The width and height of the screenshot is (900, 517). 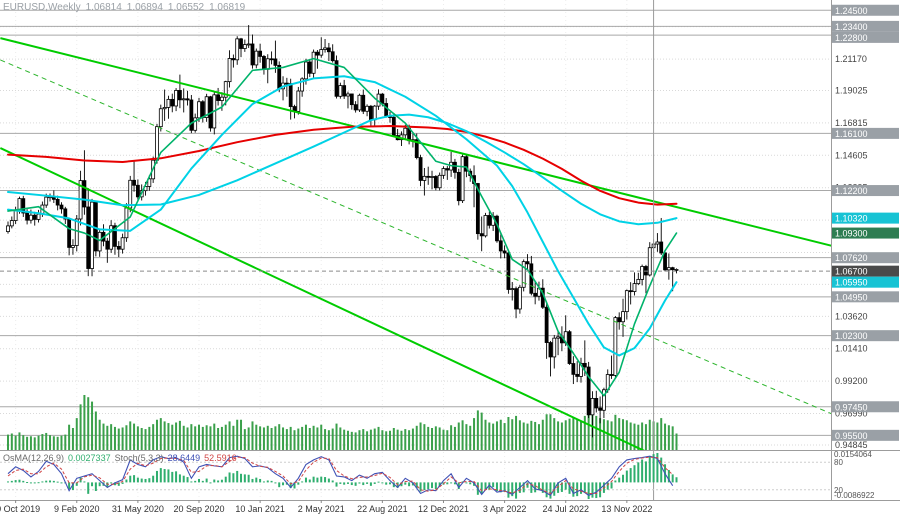 What do you see at coordinates (851, 258) in the screenshot?
I see `scale-label: 1.07620` at bounding box center [851, 258].